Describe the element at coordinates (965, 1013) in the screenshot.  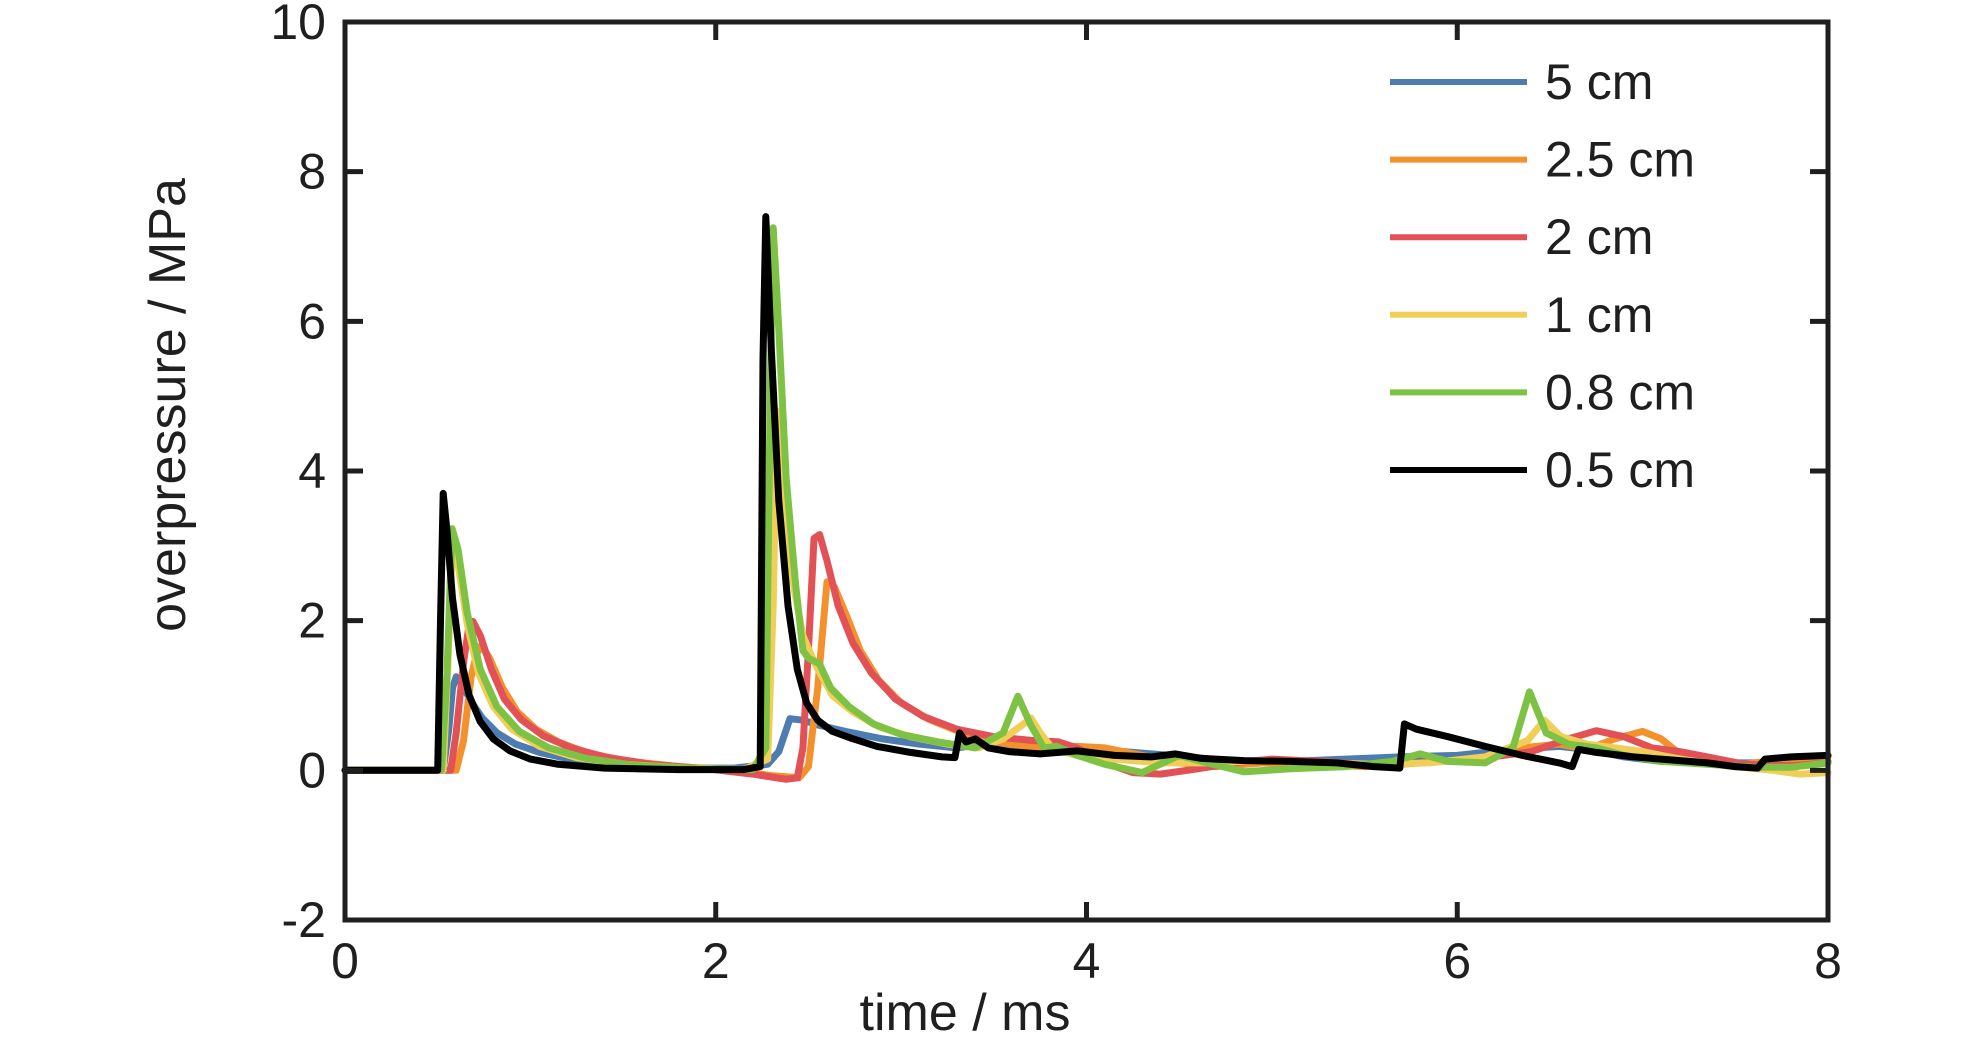
I see `x-axis-label: time / ms` at that location.